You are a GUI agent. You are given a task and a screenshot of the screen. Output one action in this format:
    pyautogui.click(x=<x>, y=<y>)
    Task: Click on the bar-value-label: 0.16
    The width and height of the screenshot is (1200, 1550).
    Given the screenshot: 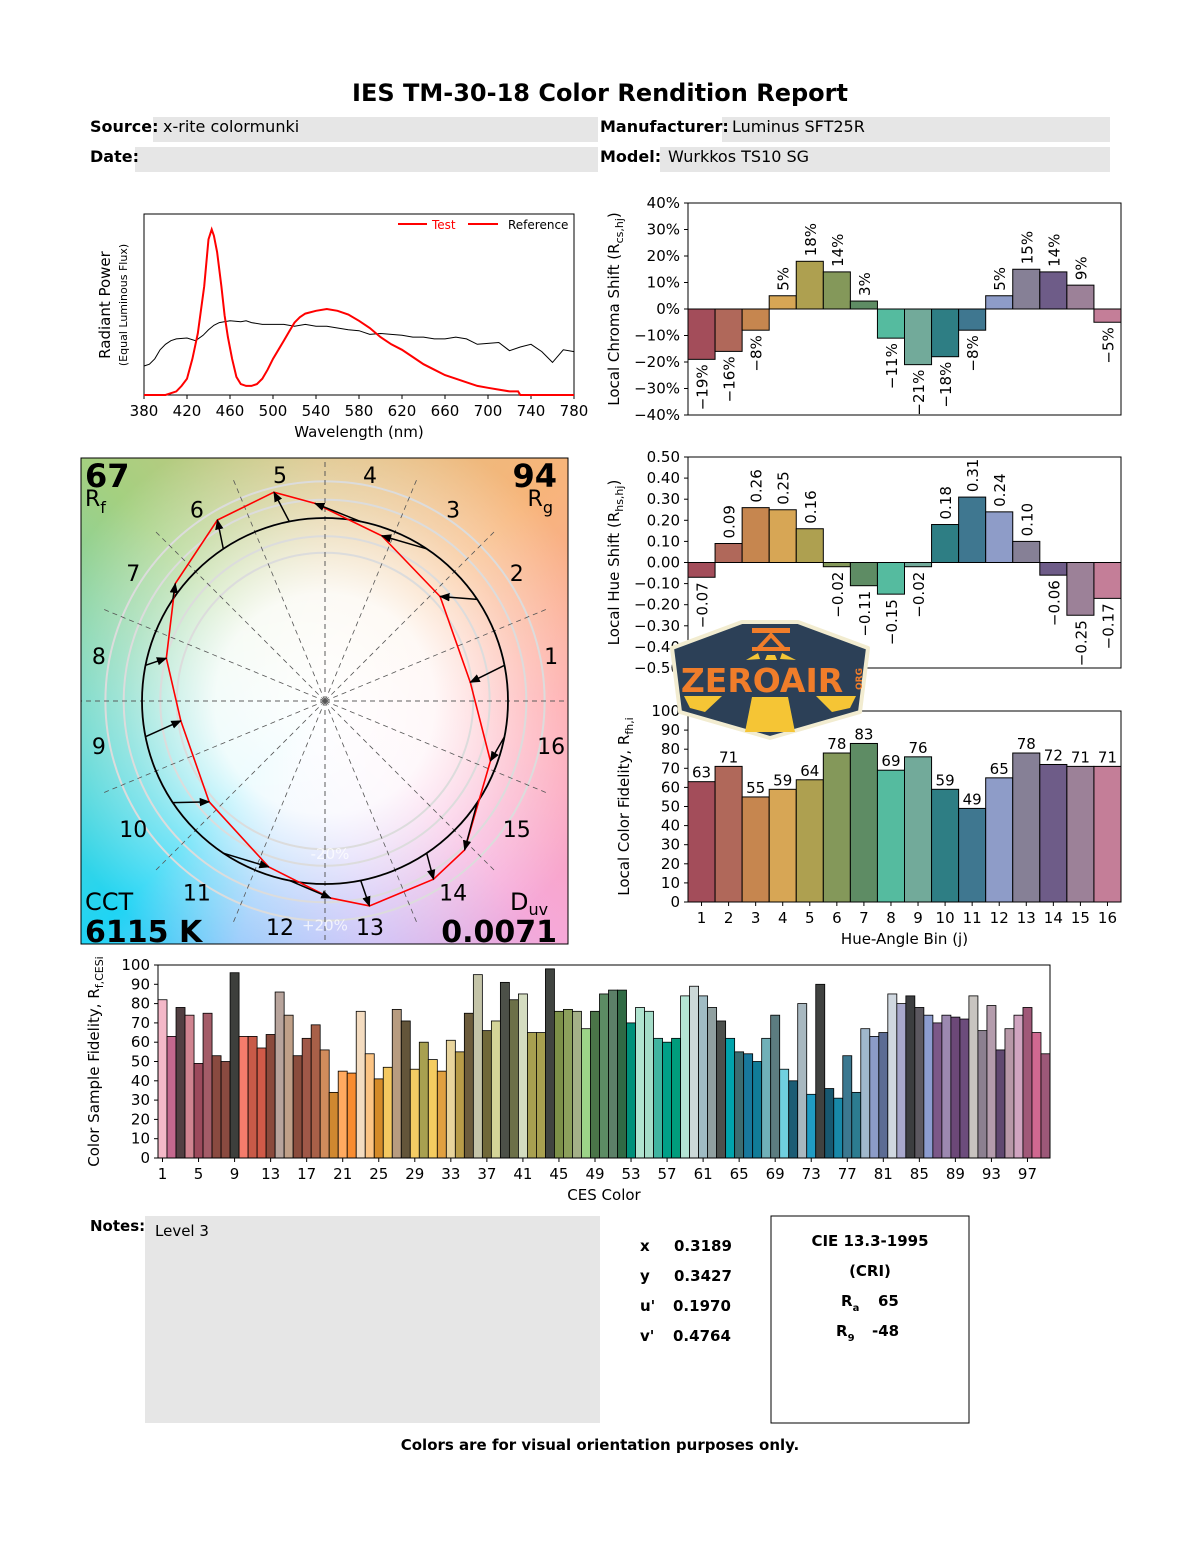 What is the action you would take?
    pyautogui.click(x=811, y=506)
    